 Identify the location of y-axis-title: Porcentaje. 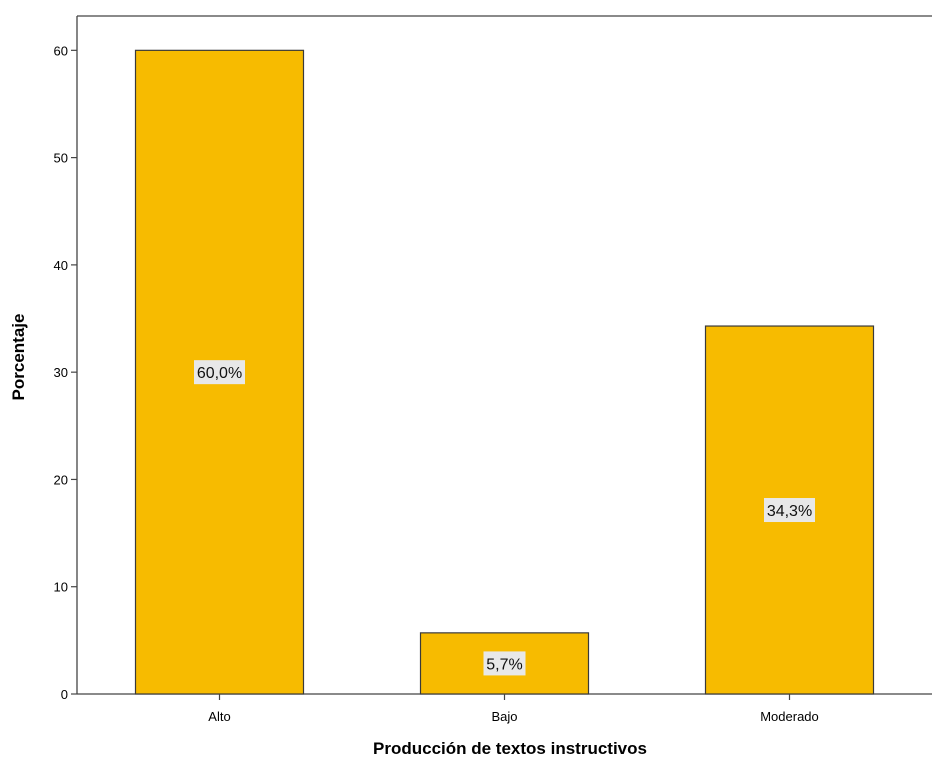
(18, 357).